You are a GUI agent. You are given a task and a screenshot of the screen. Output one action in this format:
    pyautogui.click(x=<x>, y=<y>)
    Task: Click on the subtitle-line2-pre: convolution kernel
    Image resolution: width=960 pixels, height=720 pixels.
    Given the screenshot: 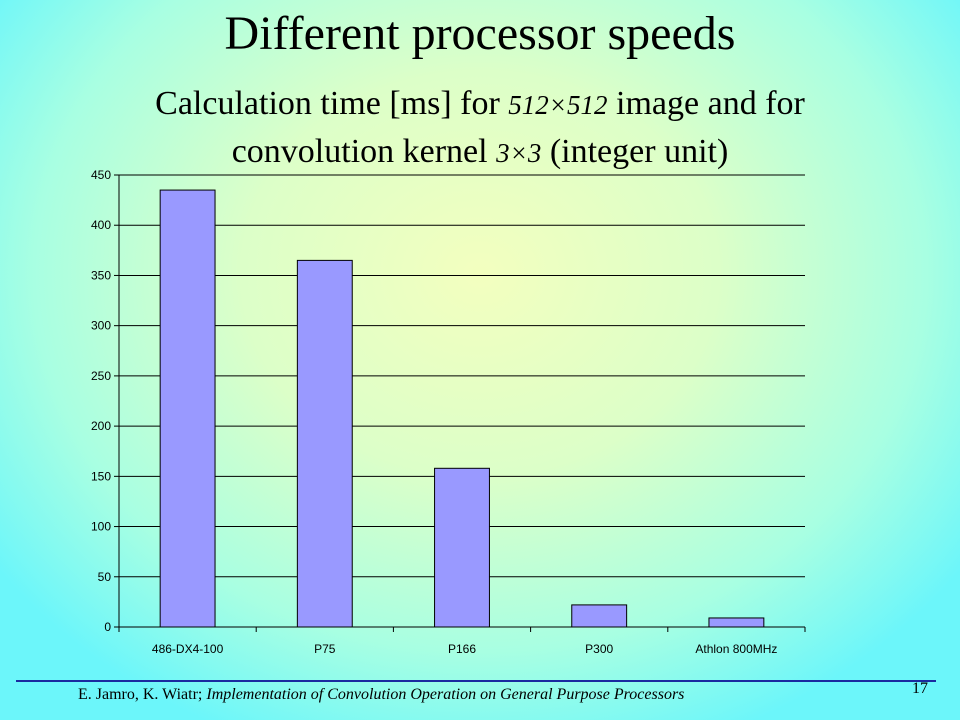 What is the action you would take?
    pyautogui.click(x=364, y=151)
    